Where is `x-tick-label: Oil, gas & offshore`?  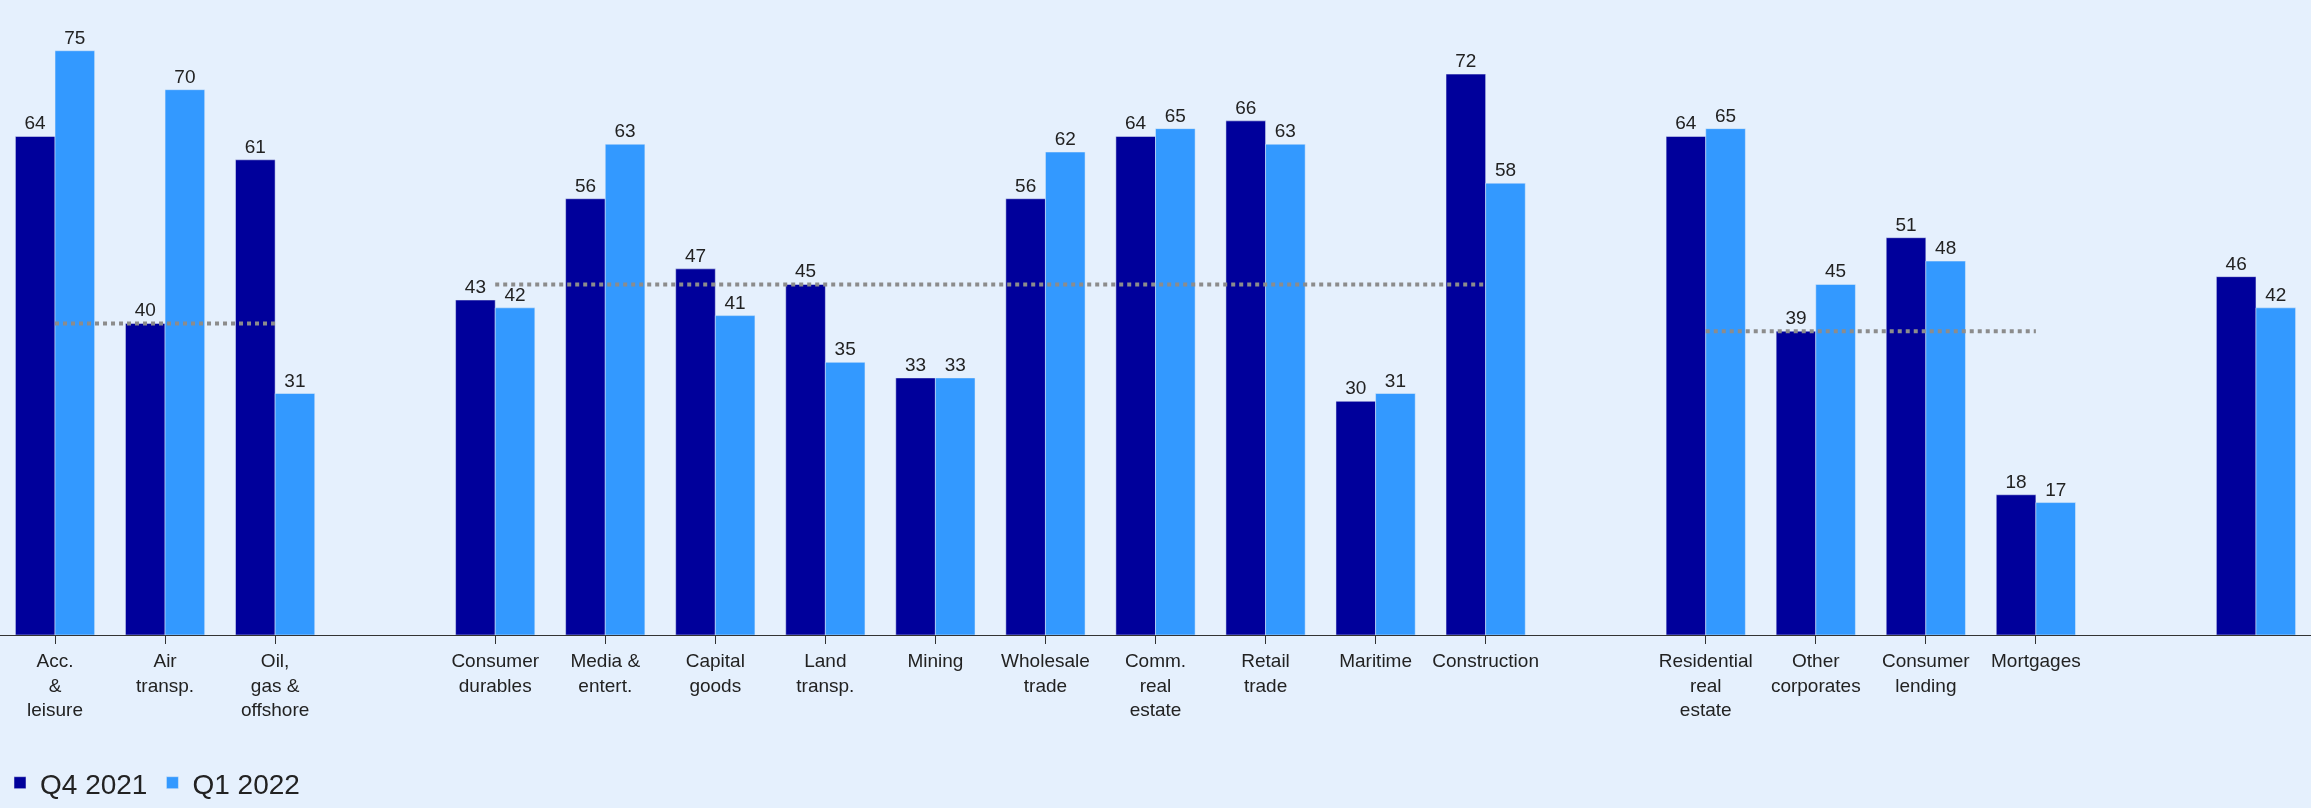
x-tick-label: Oil, gas & offshore is located at coordinates (275, 685).